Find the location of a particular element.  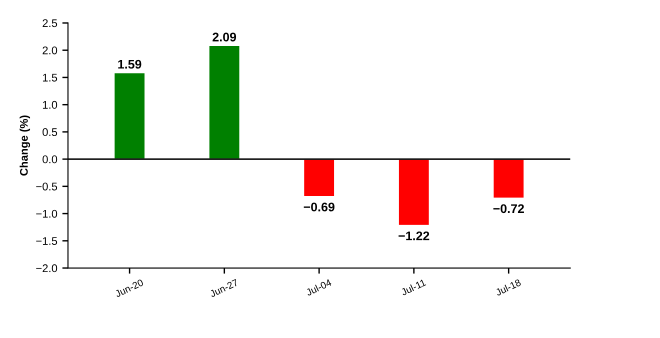

y-tick-label: 2.0 is located at coordinates (50, 50).